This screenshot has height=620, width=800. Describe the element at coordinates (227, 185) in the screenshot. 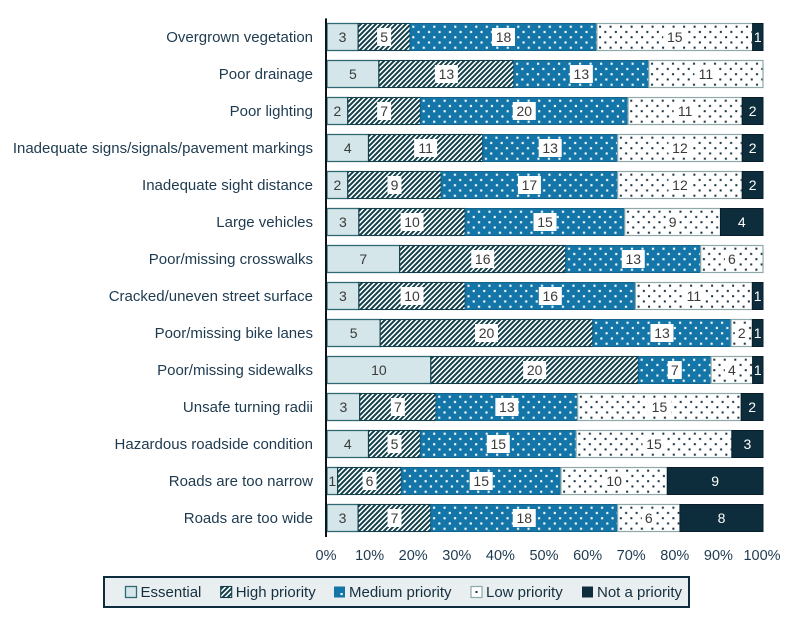

I see `svg-text: Inadequate sight distance` at that location.